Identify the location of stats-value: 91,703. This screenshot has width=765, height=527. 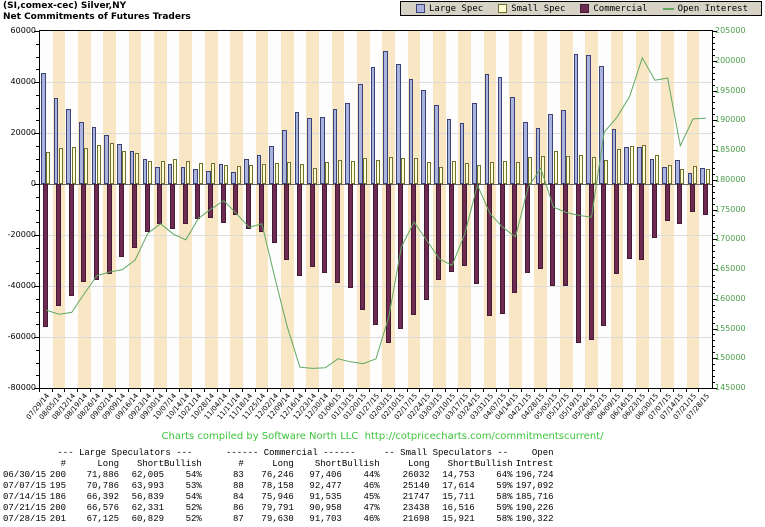
(325, 519).